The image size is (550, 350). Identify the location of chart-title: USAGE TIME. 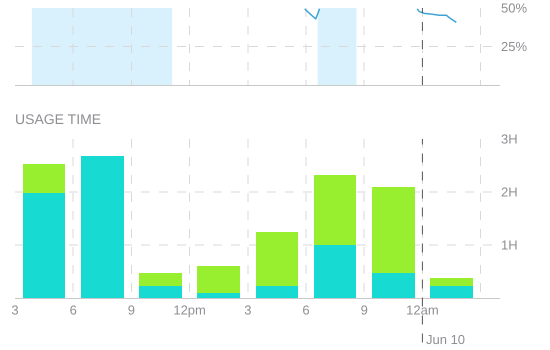
(58, 119).